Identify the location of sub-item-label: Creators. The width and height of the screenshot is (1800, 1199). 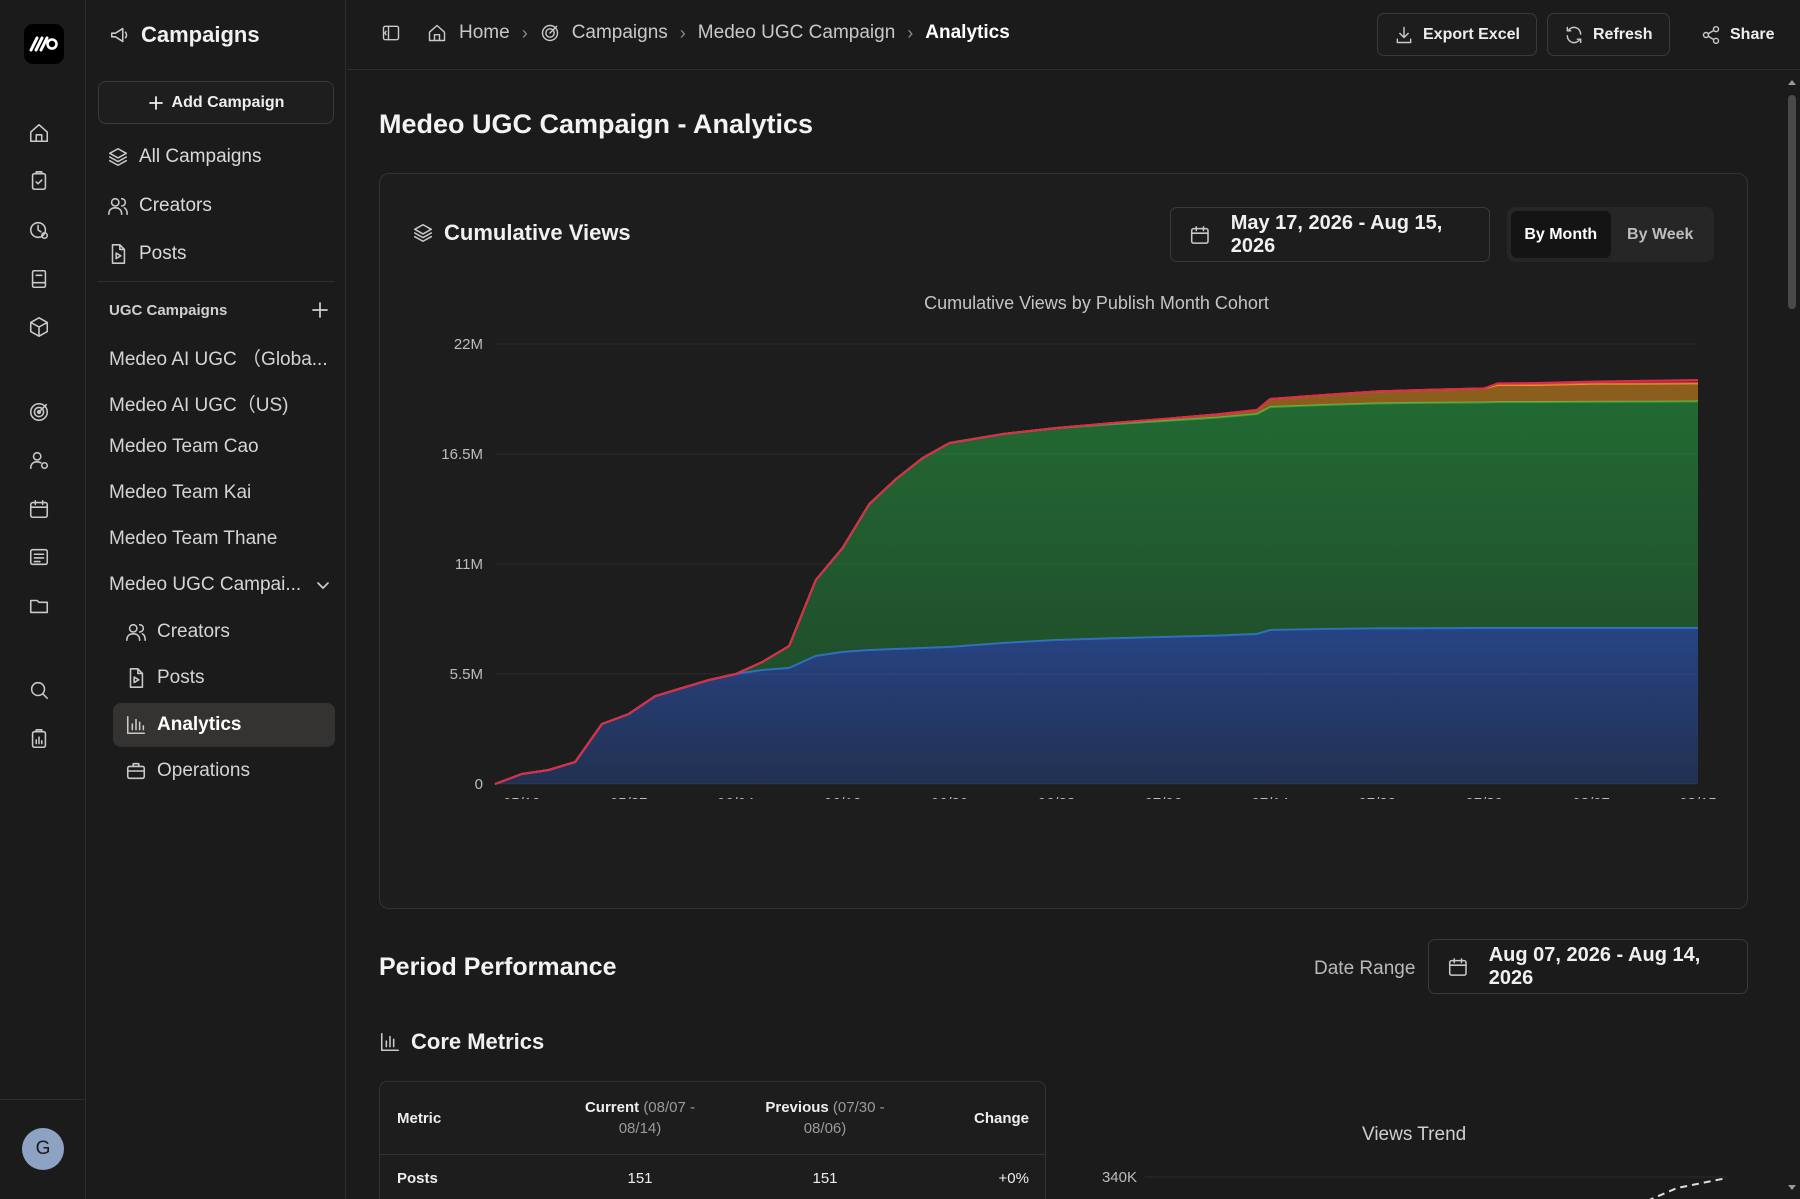
(193, 631).